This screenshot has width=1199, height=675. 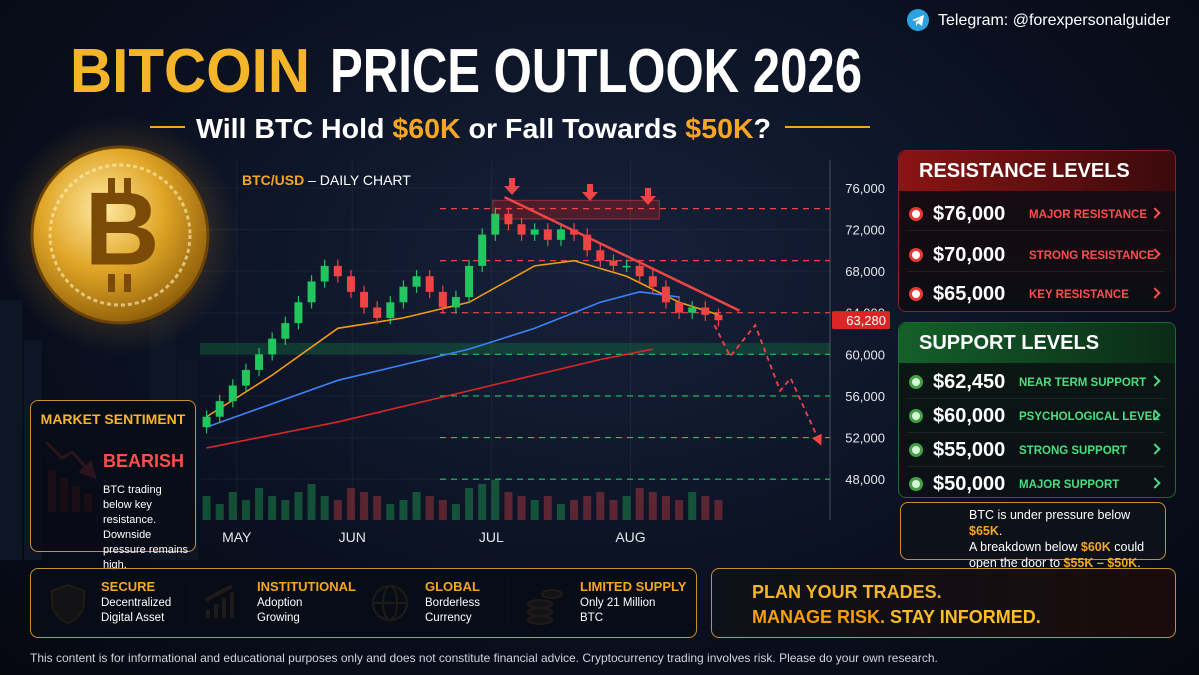 I want to click on x-tick-label: AUG, so click(x=630, y=537).